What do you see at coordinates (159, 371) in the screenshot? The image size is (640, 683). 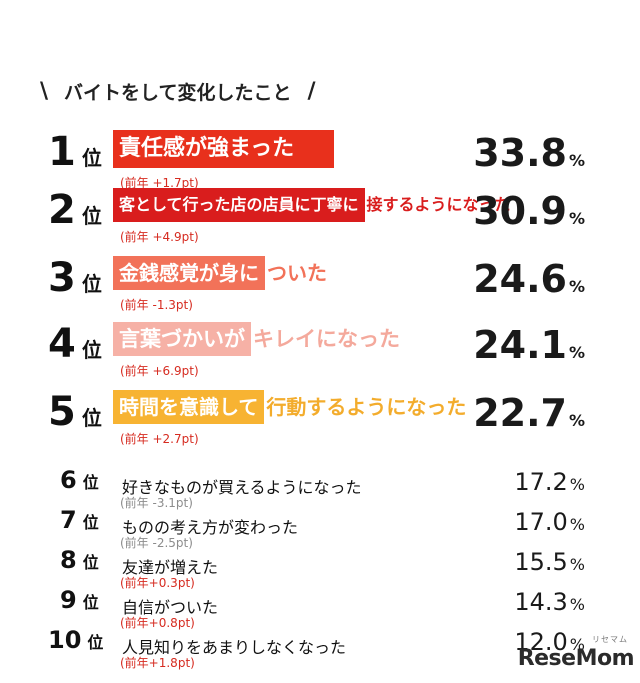 I see `delta-label: (前年 +6.9pt)` at bounding box center [159, 371].